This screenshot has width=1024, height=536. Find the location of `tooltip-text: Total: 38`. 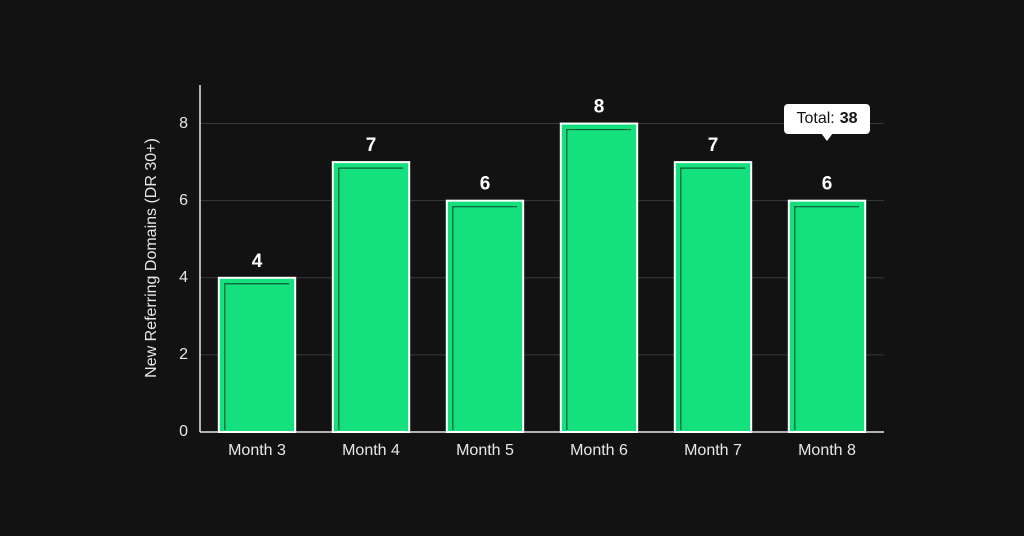

tooltip-text: Total: 38 is located at coordinates (826, 118).